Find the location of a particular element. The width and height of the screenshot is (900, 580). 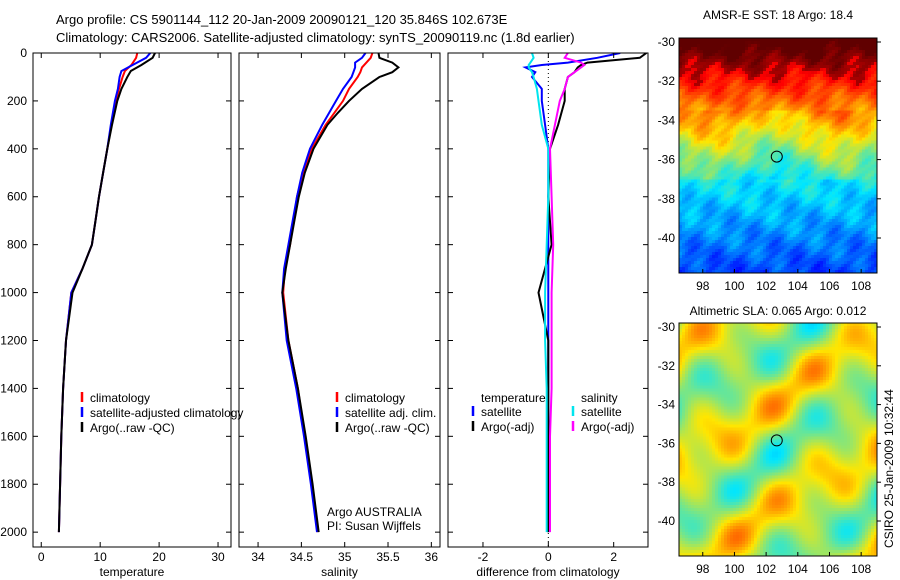

salinity-series-1-line is located at coordinates (324, 293).